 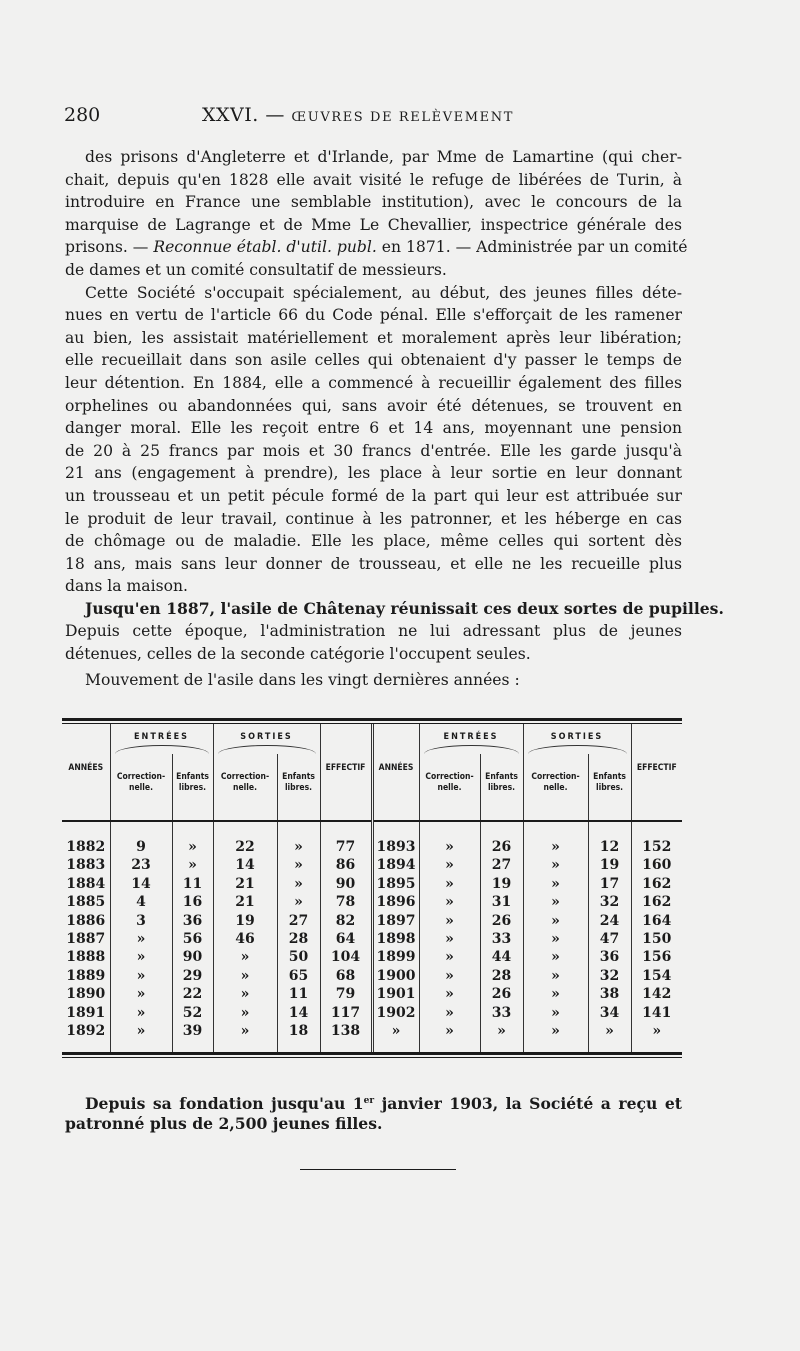 What do you see at coordinates (346, 865) in the screenshot?
I see `value-cell: 86` at bounding box center [346, 865].